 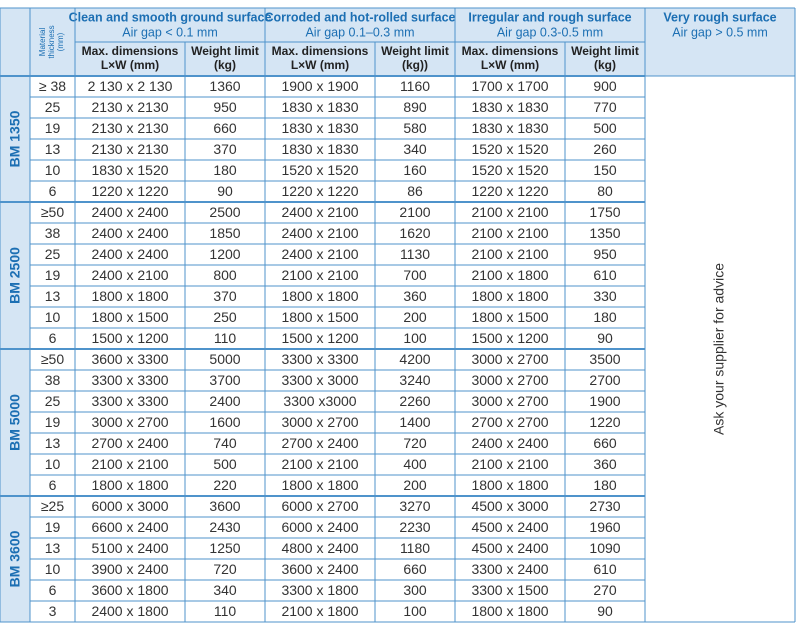 What do you see at coordinates (53, 296) in the screenshot?
I see `thickness: 13` at bounding box center [53, 296].